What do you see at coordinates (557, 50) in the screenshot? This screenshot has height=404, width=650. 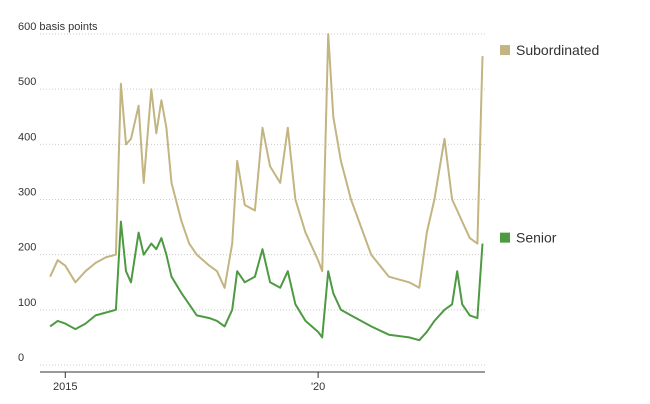 I see `legend-label: Subordinated` at bounding box center [557, 50].